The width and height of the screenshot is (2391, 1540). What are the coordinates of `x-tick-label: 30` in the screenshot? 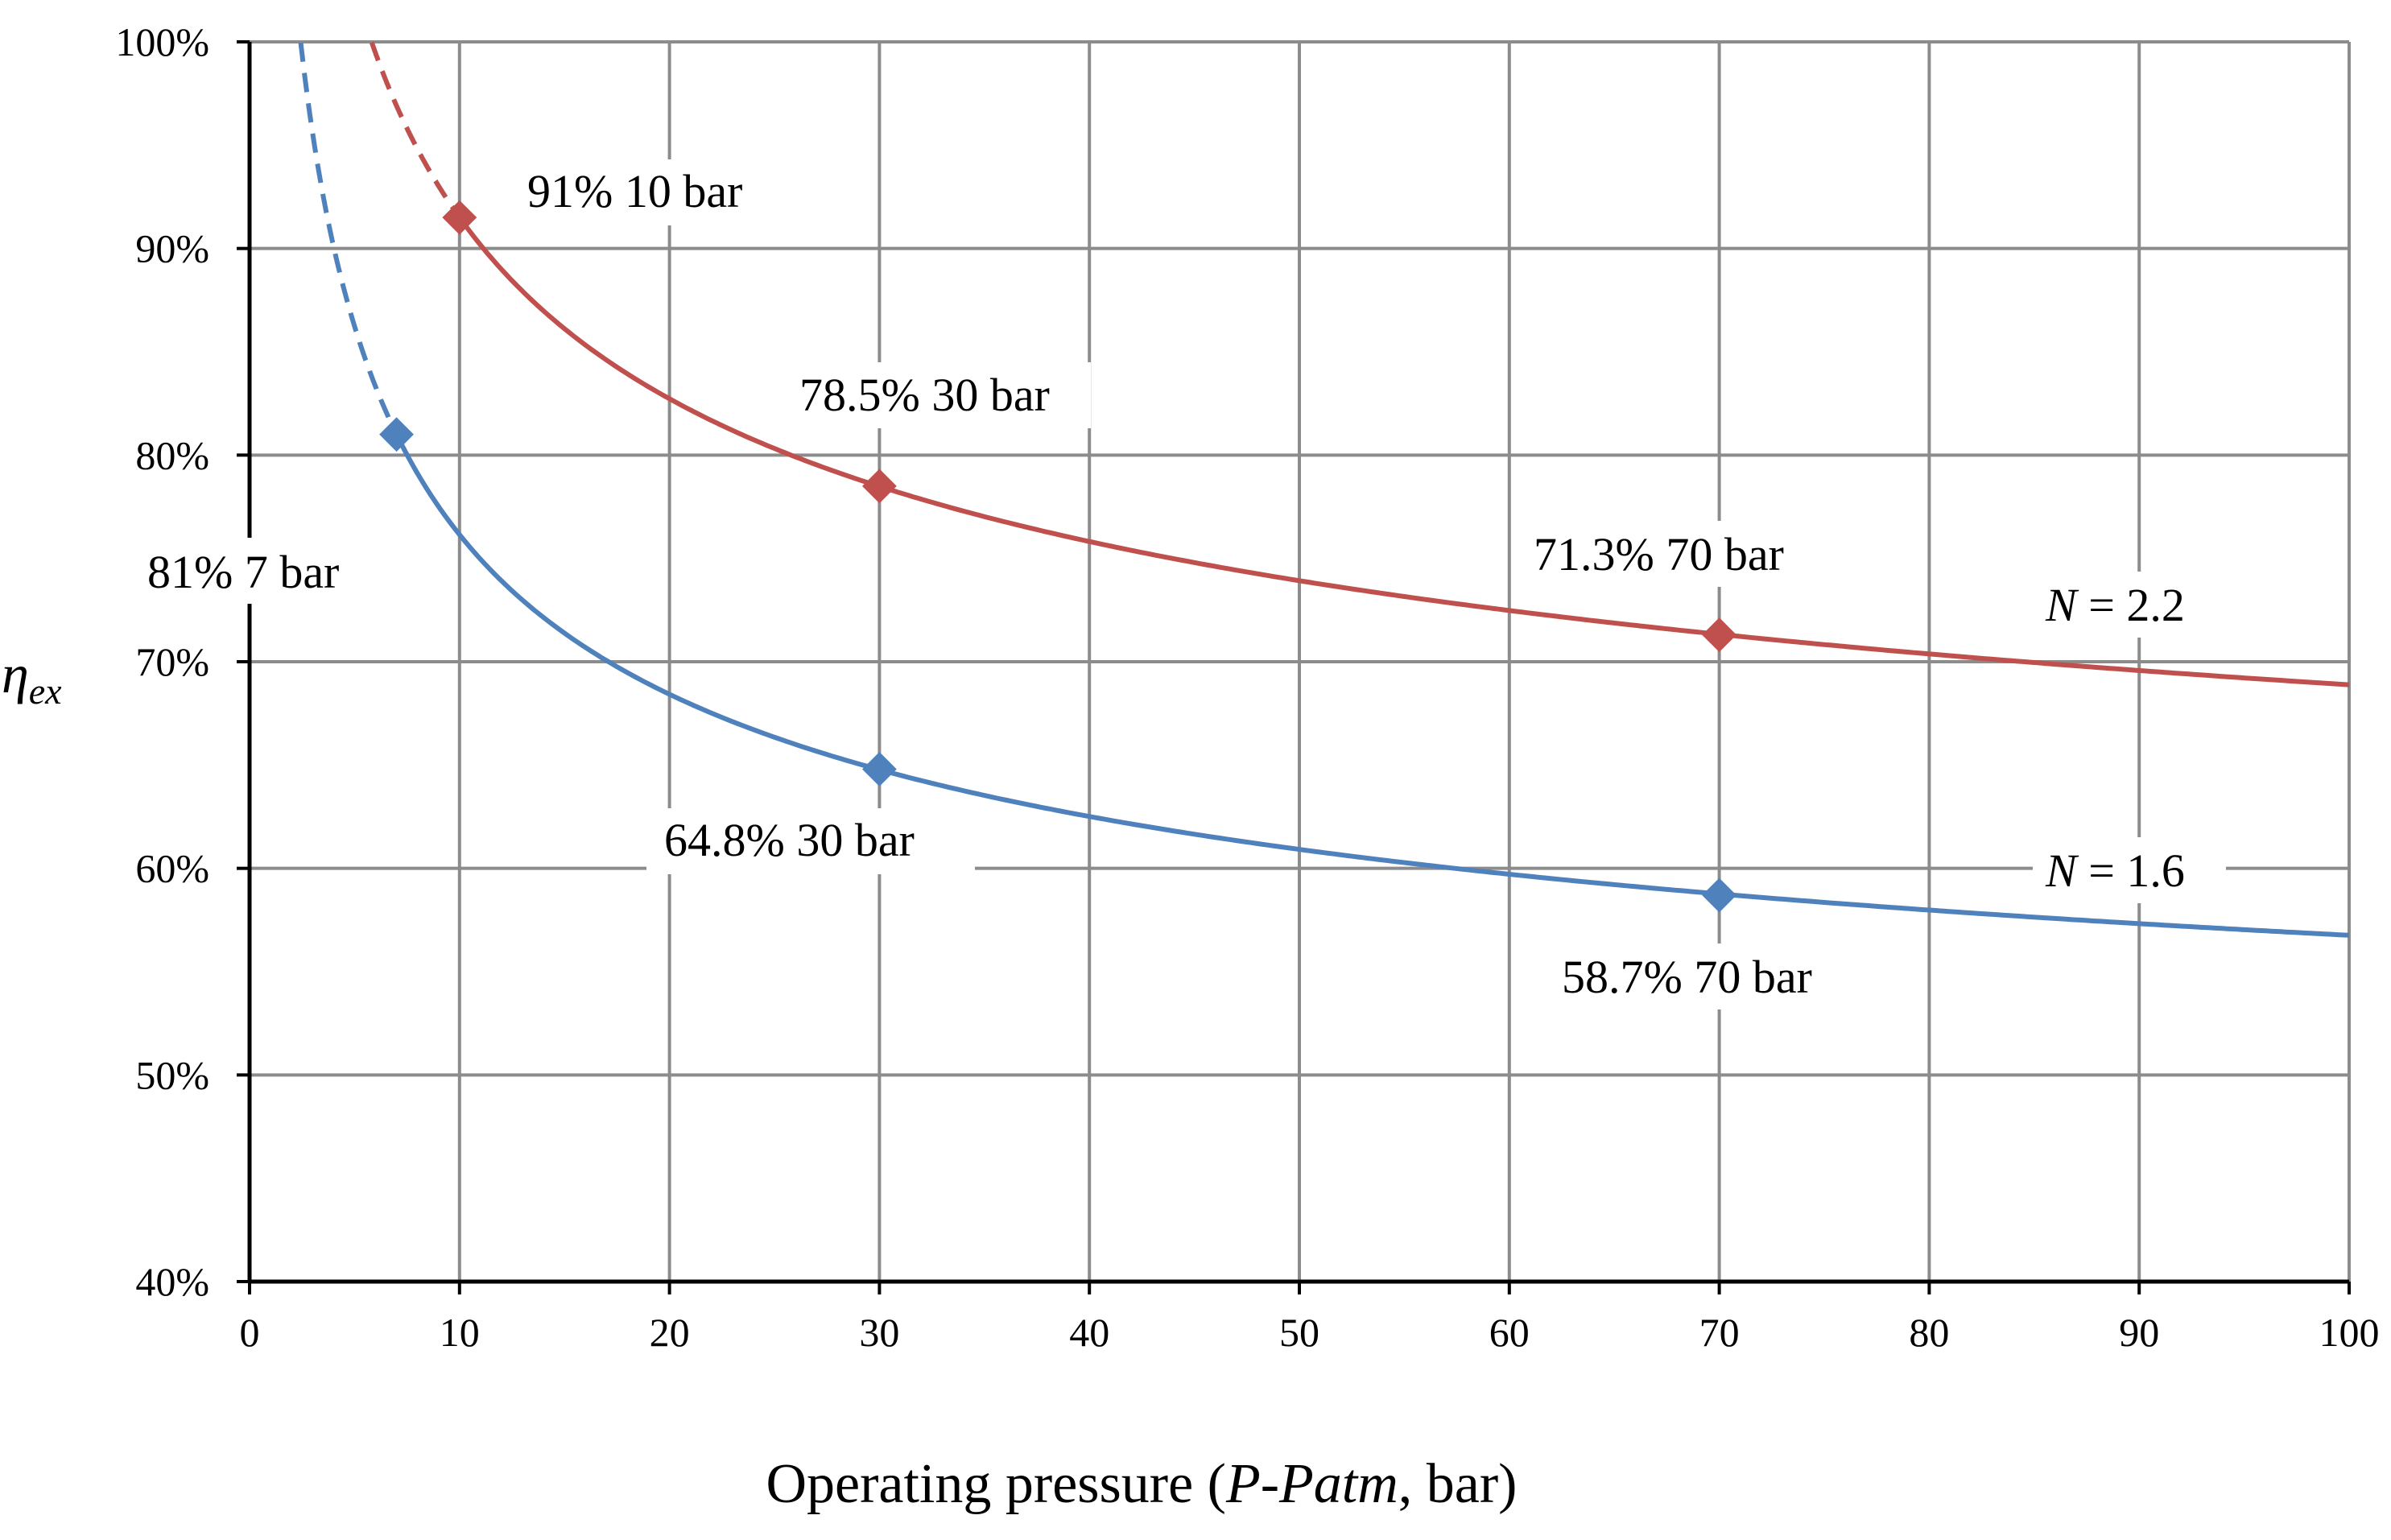 It's located at (879, 1332).